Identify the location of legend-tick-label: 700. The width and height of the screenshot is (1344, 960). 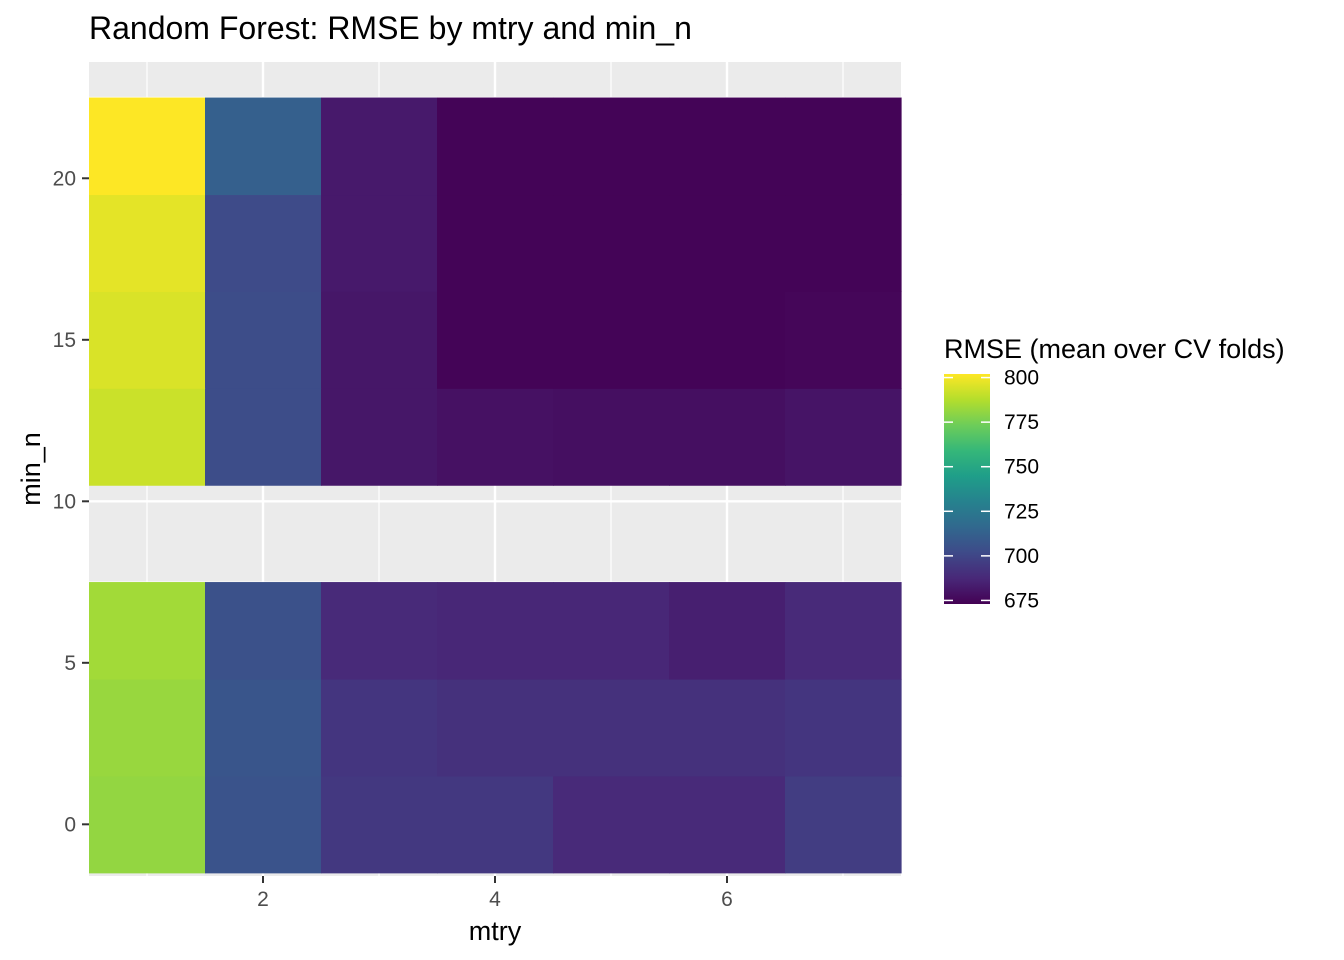
(1021, 556).